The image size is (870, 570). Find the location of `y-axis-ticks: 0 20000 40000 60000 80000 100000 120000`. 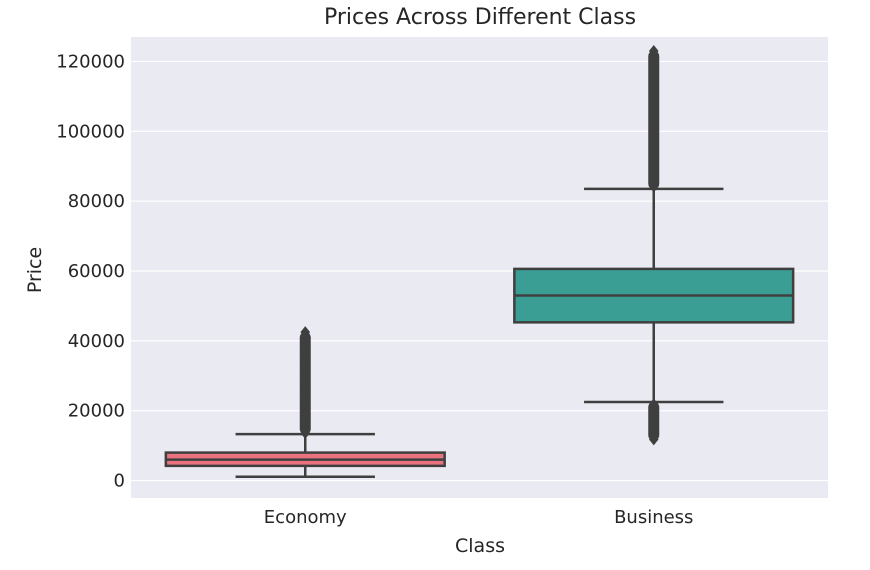

y-axis-ticks: 0 20000 40000 60000 80000 100000 120000 is located at coordinates (90, 271).